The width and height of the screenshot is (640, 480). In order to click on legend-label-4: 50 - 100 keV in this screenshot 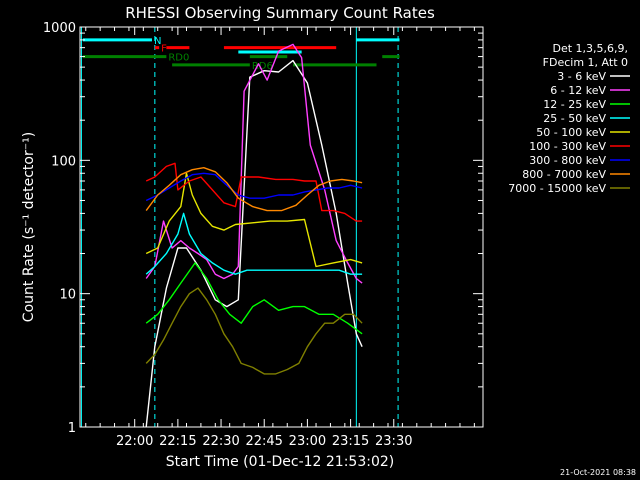, I will do `click(571, 132)`.